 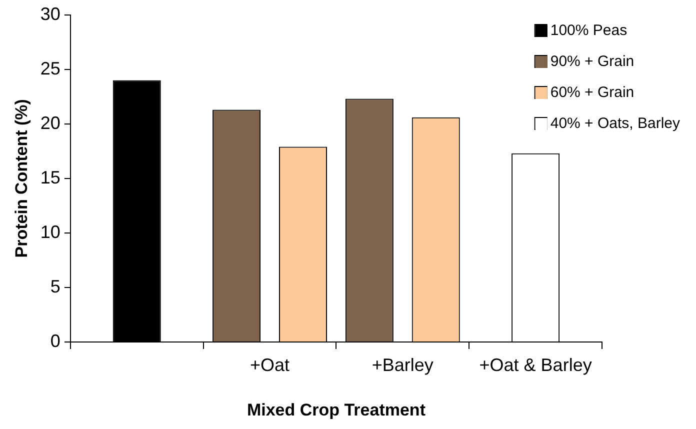 I want to click on y-tick-label: 20, so click(x=50, y=122).